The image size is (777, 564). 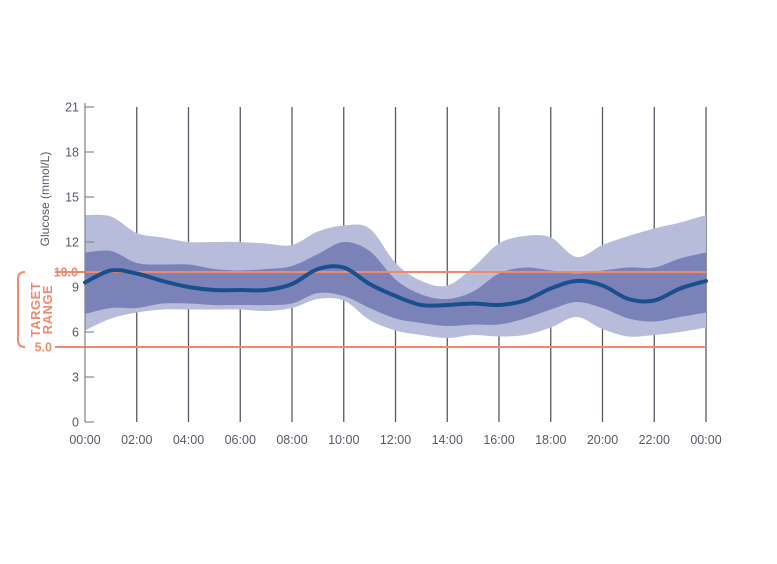 What do you see at coordinates (361, 309) in the screenshot?
I see `target-range-layer` at bounding box center [361, 309].